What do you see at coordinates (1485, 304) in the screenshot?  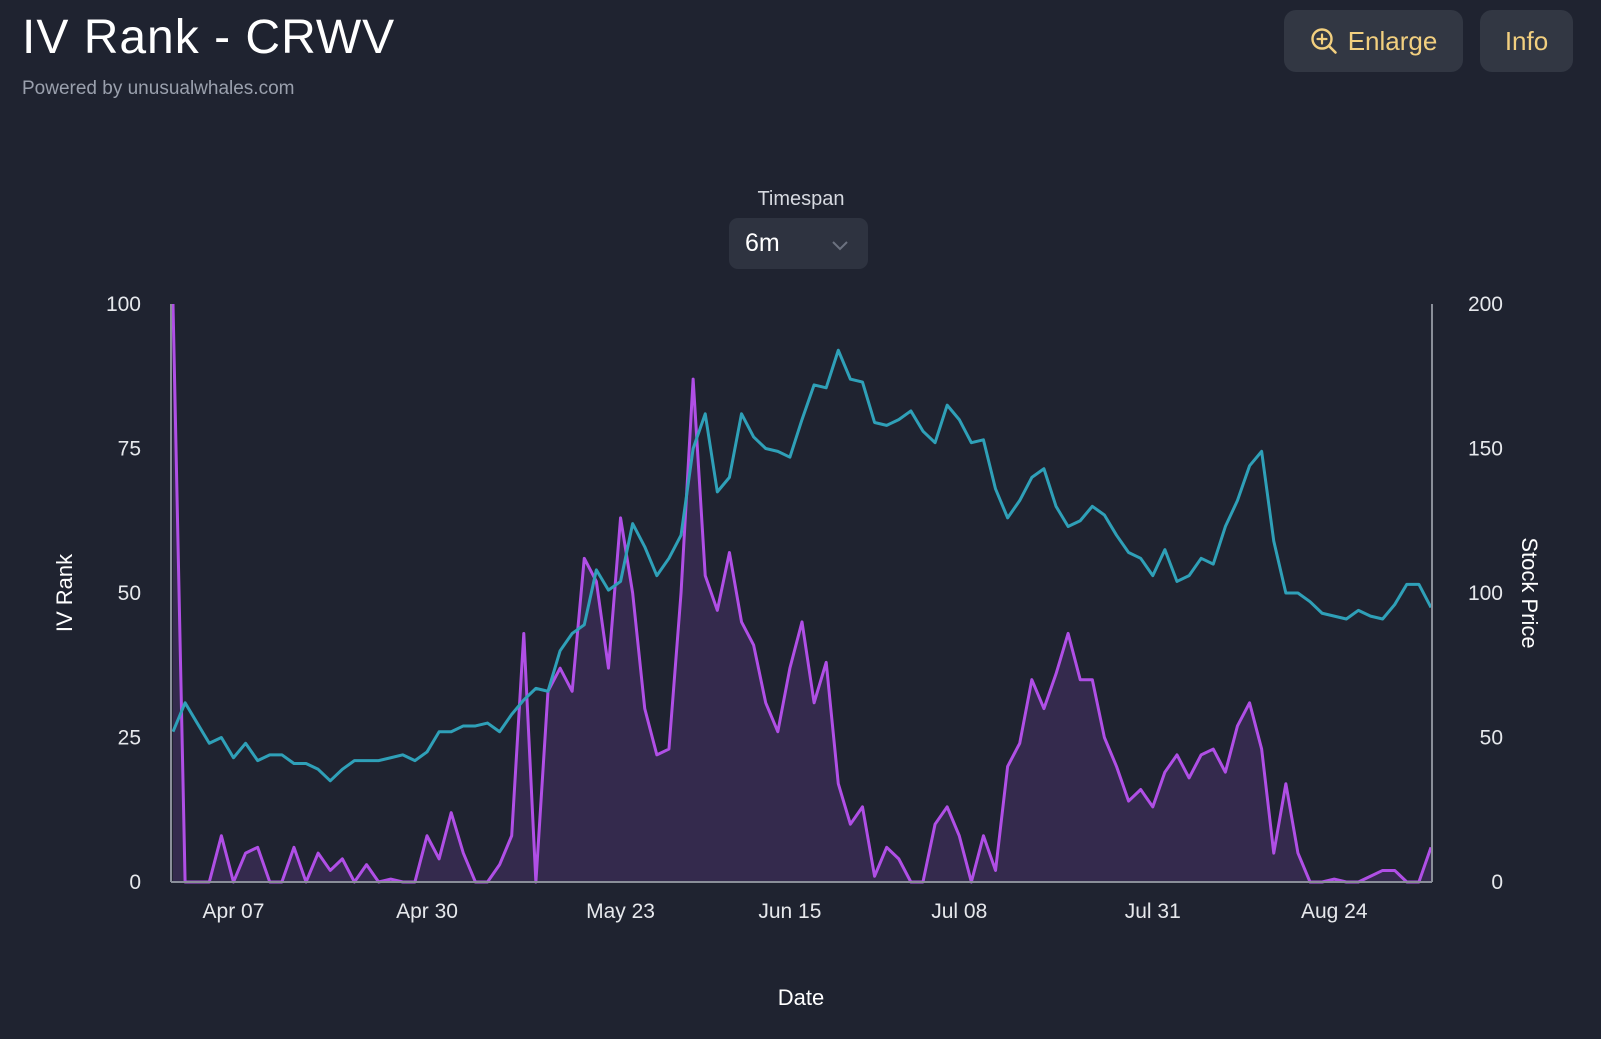 I see `y-right-tick-label: 200` at bounding box center [1485, 304].